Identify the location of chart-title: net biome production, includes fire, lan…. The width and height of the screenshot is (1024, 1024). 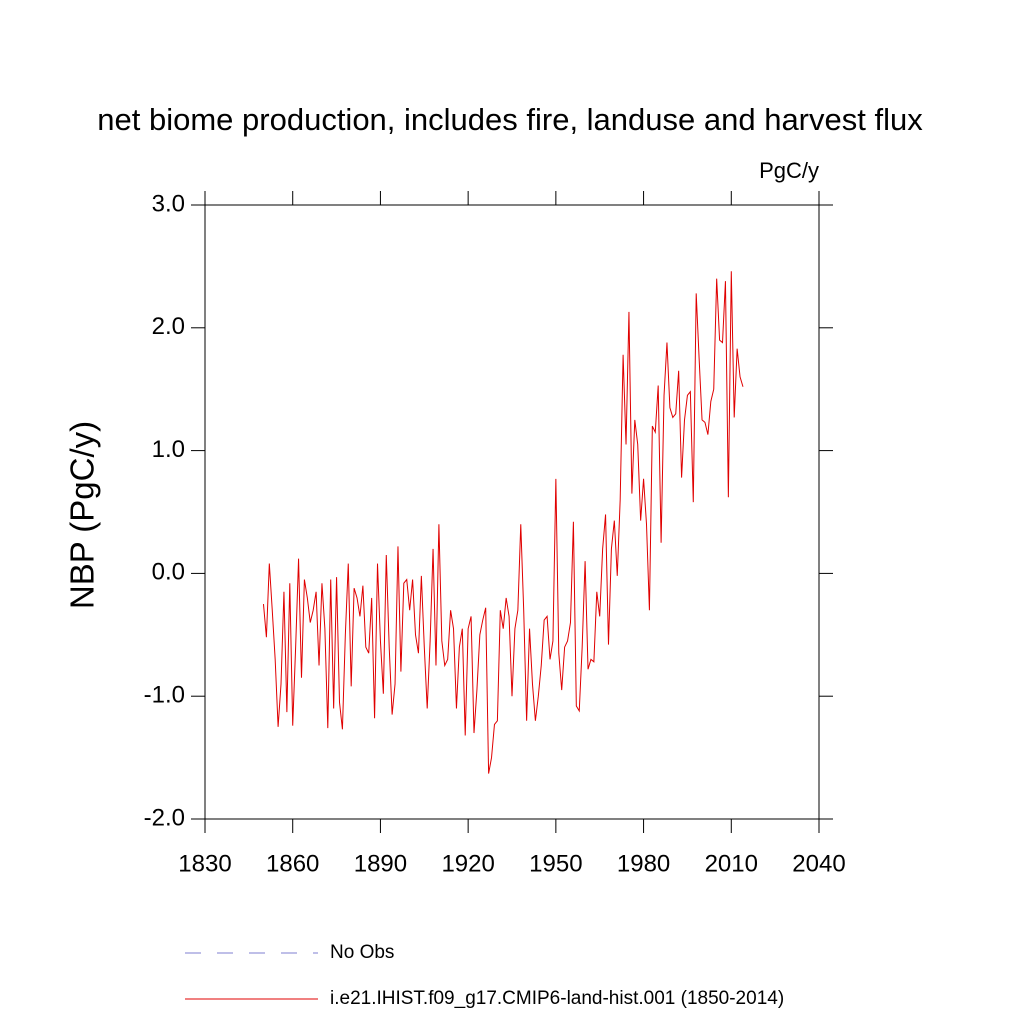
(510, 119).